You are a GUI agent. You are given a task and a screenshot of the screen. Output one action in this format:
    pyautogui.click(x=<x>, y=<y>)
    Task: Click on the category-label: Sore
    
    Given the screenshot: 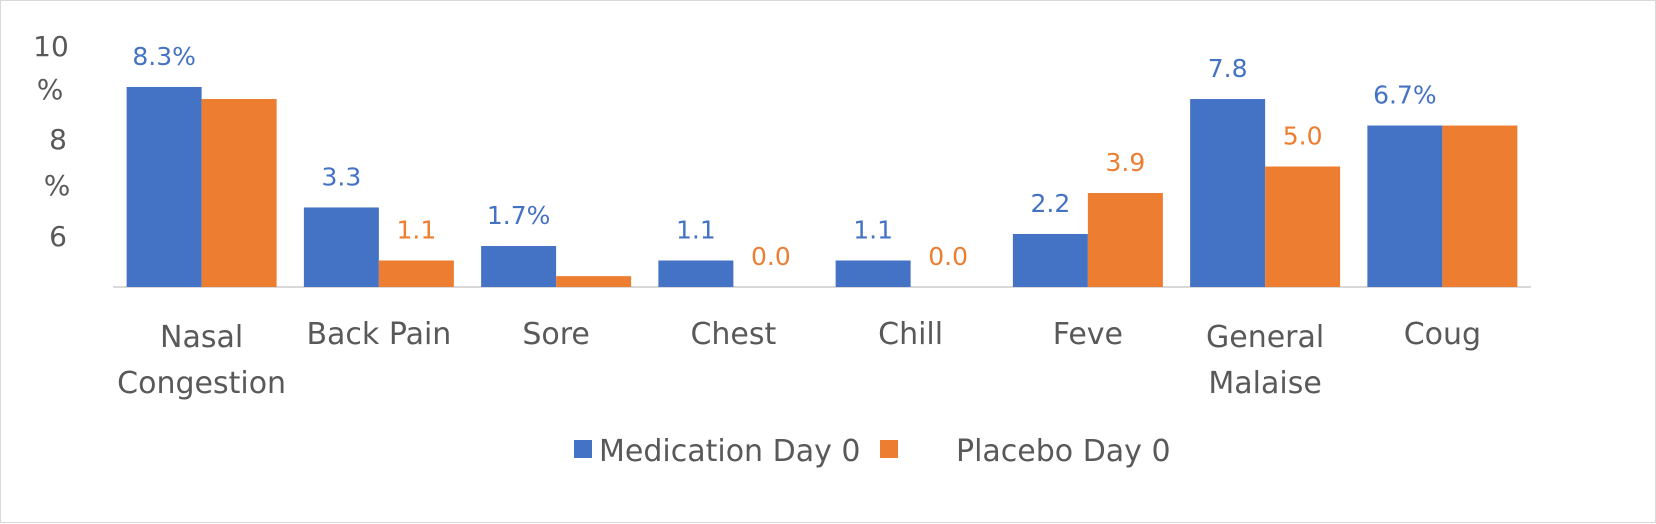 What is the action you would take?
    pyautogui.click(x=556, y=334)
    